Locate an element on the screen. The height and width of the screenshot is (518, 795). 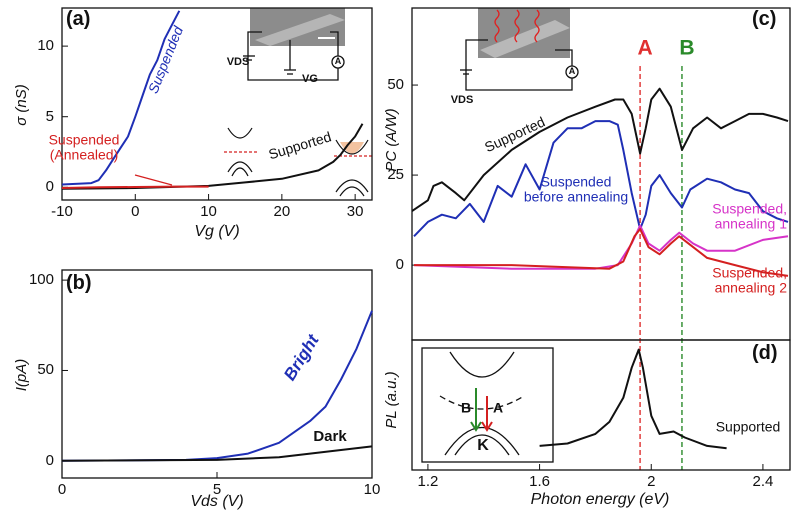
y-axis-label: PL (a.u.) is located at coordinates (391, 400).